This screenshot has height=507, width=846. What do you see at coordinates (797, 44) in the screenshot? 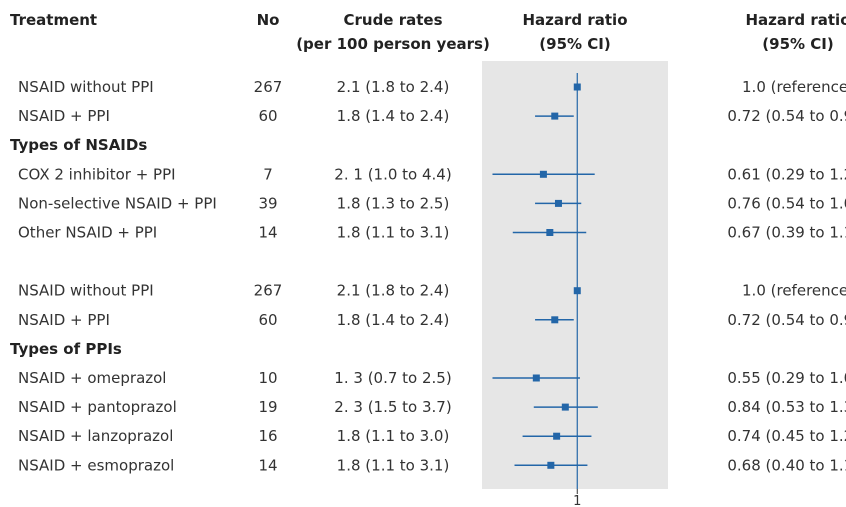
I see `header-hazard-ratio-text-ci: (95% CI)` at bounding box center [797, 44].